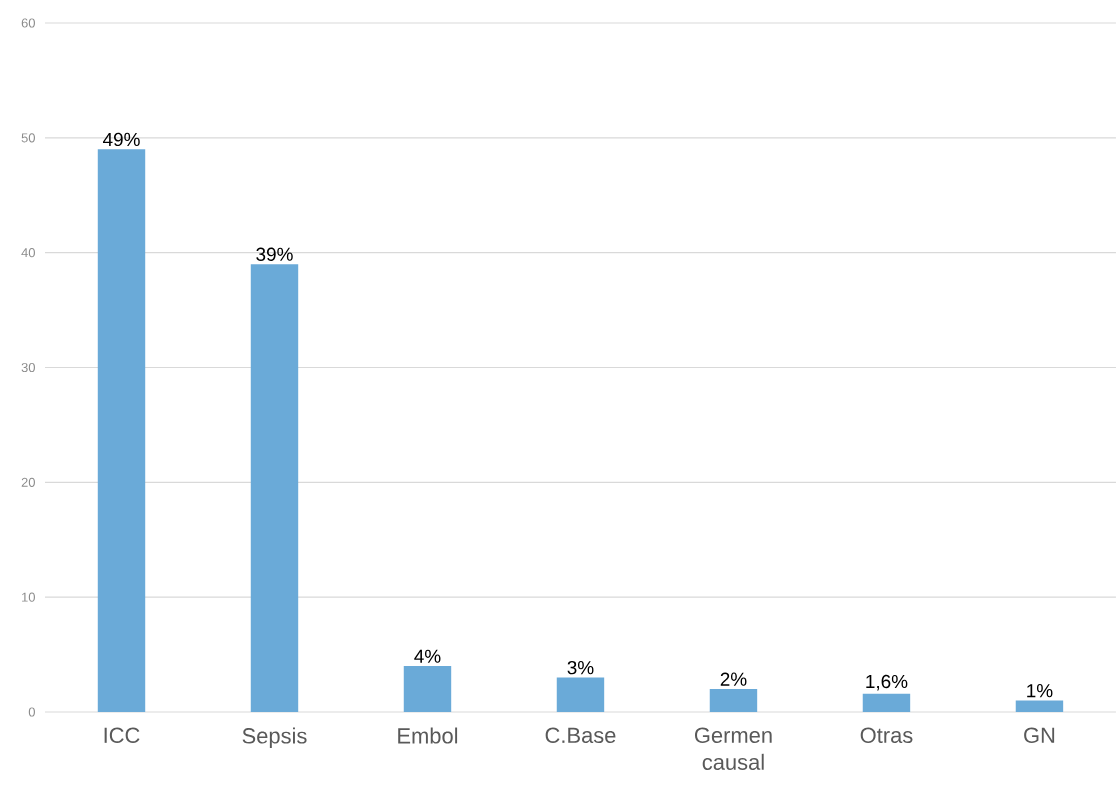  I want to click on x-tick-label: GN, so click(1039, 735).